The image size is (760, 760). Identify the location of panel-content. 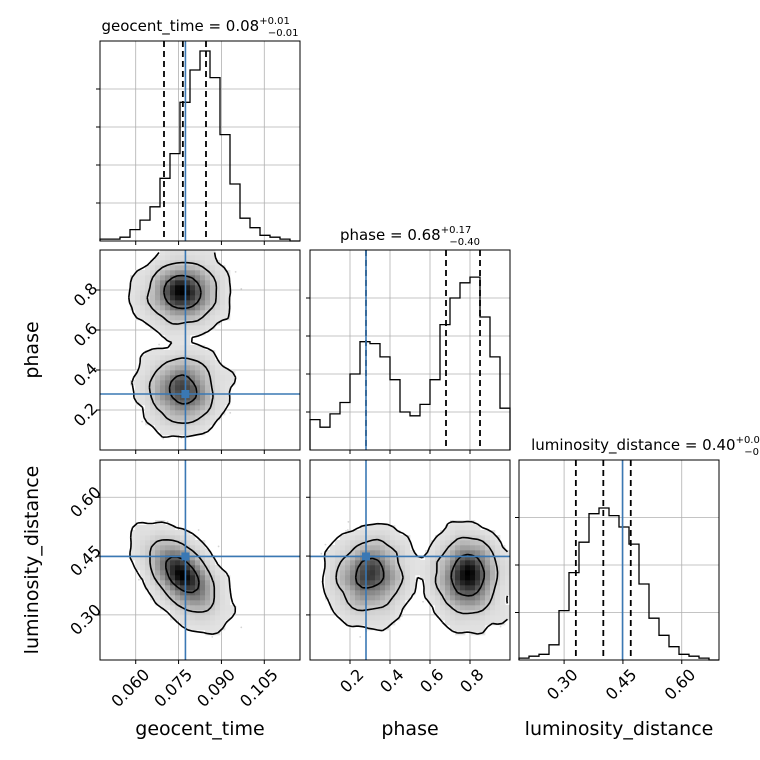
(200, 350).